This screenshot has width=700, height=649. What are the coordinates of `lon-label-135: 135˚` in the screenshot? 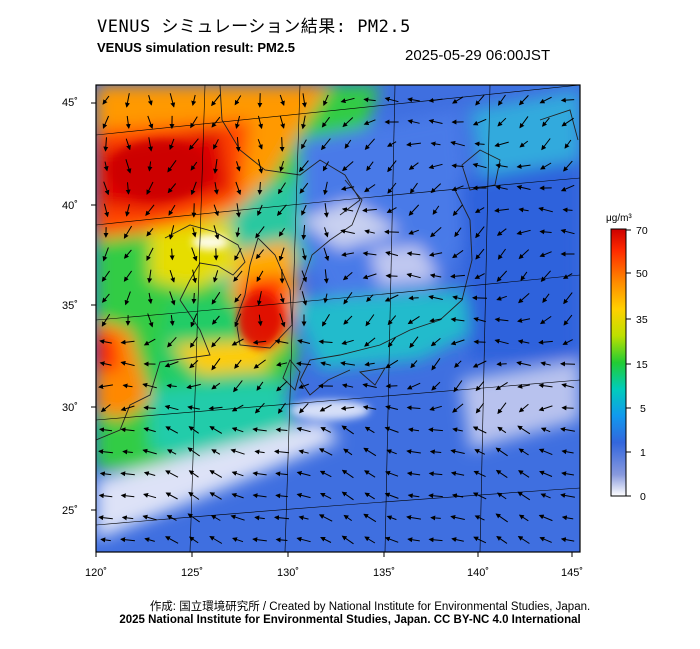 It's located at (384, 573).